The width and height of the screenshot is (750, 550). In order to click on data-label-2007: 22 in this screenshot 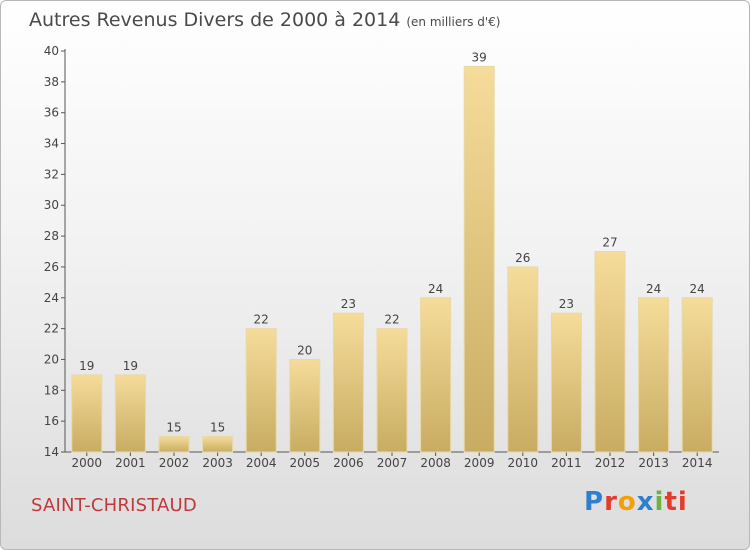, I will do `click(391, 320)`.